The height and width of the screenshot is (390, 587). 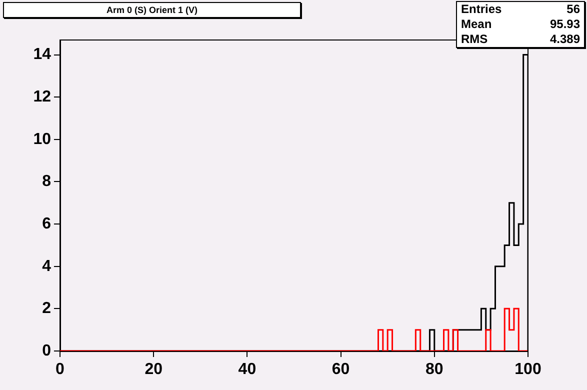 I want to click on y-tick-label: 6, so click(x=47, y=223).